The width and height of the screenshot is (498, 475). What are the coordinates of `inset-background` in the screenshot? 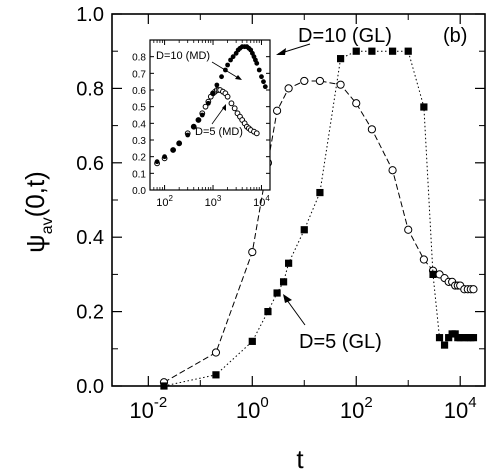 It's located at (210, 115).